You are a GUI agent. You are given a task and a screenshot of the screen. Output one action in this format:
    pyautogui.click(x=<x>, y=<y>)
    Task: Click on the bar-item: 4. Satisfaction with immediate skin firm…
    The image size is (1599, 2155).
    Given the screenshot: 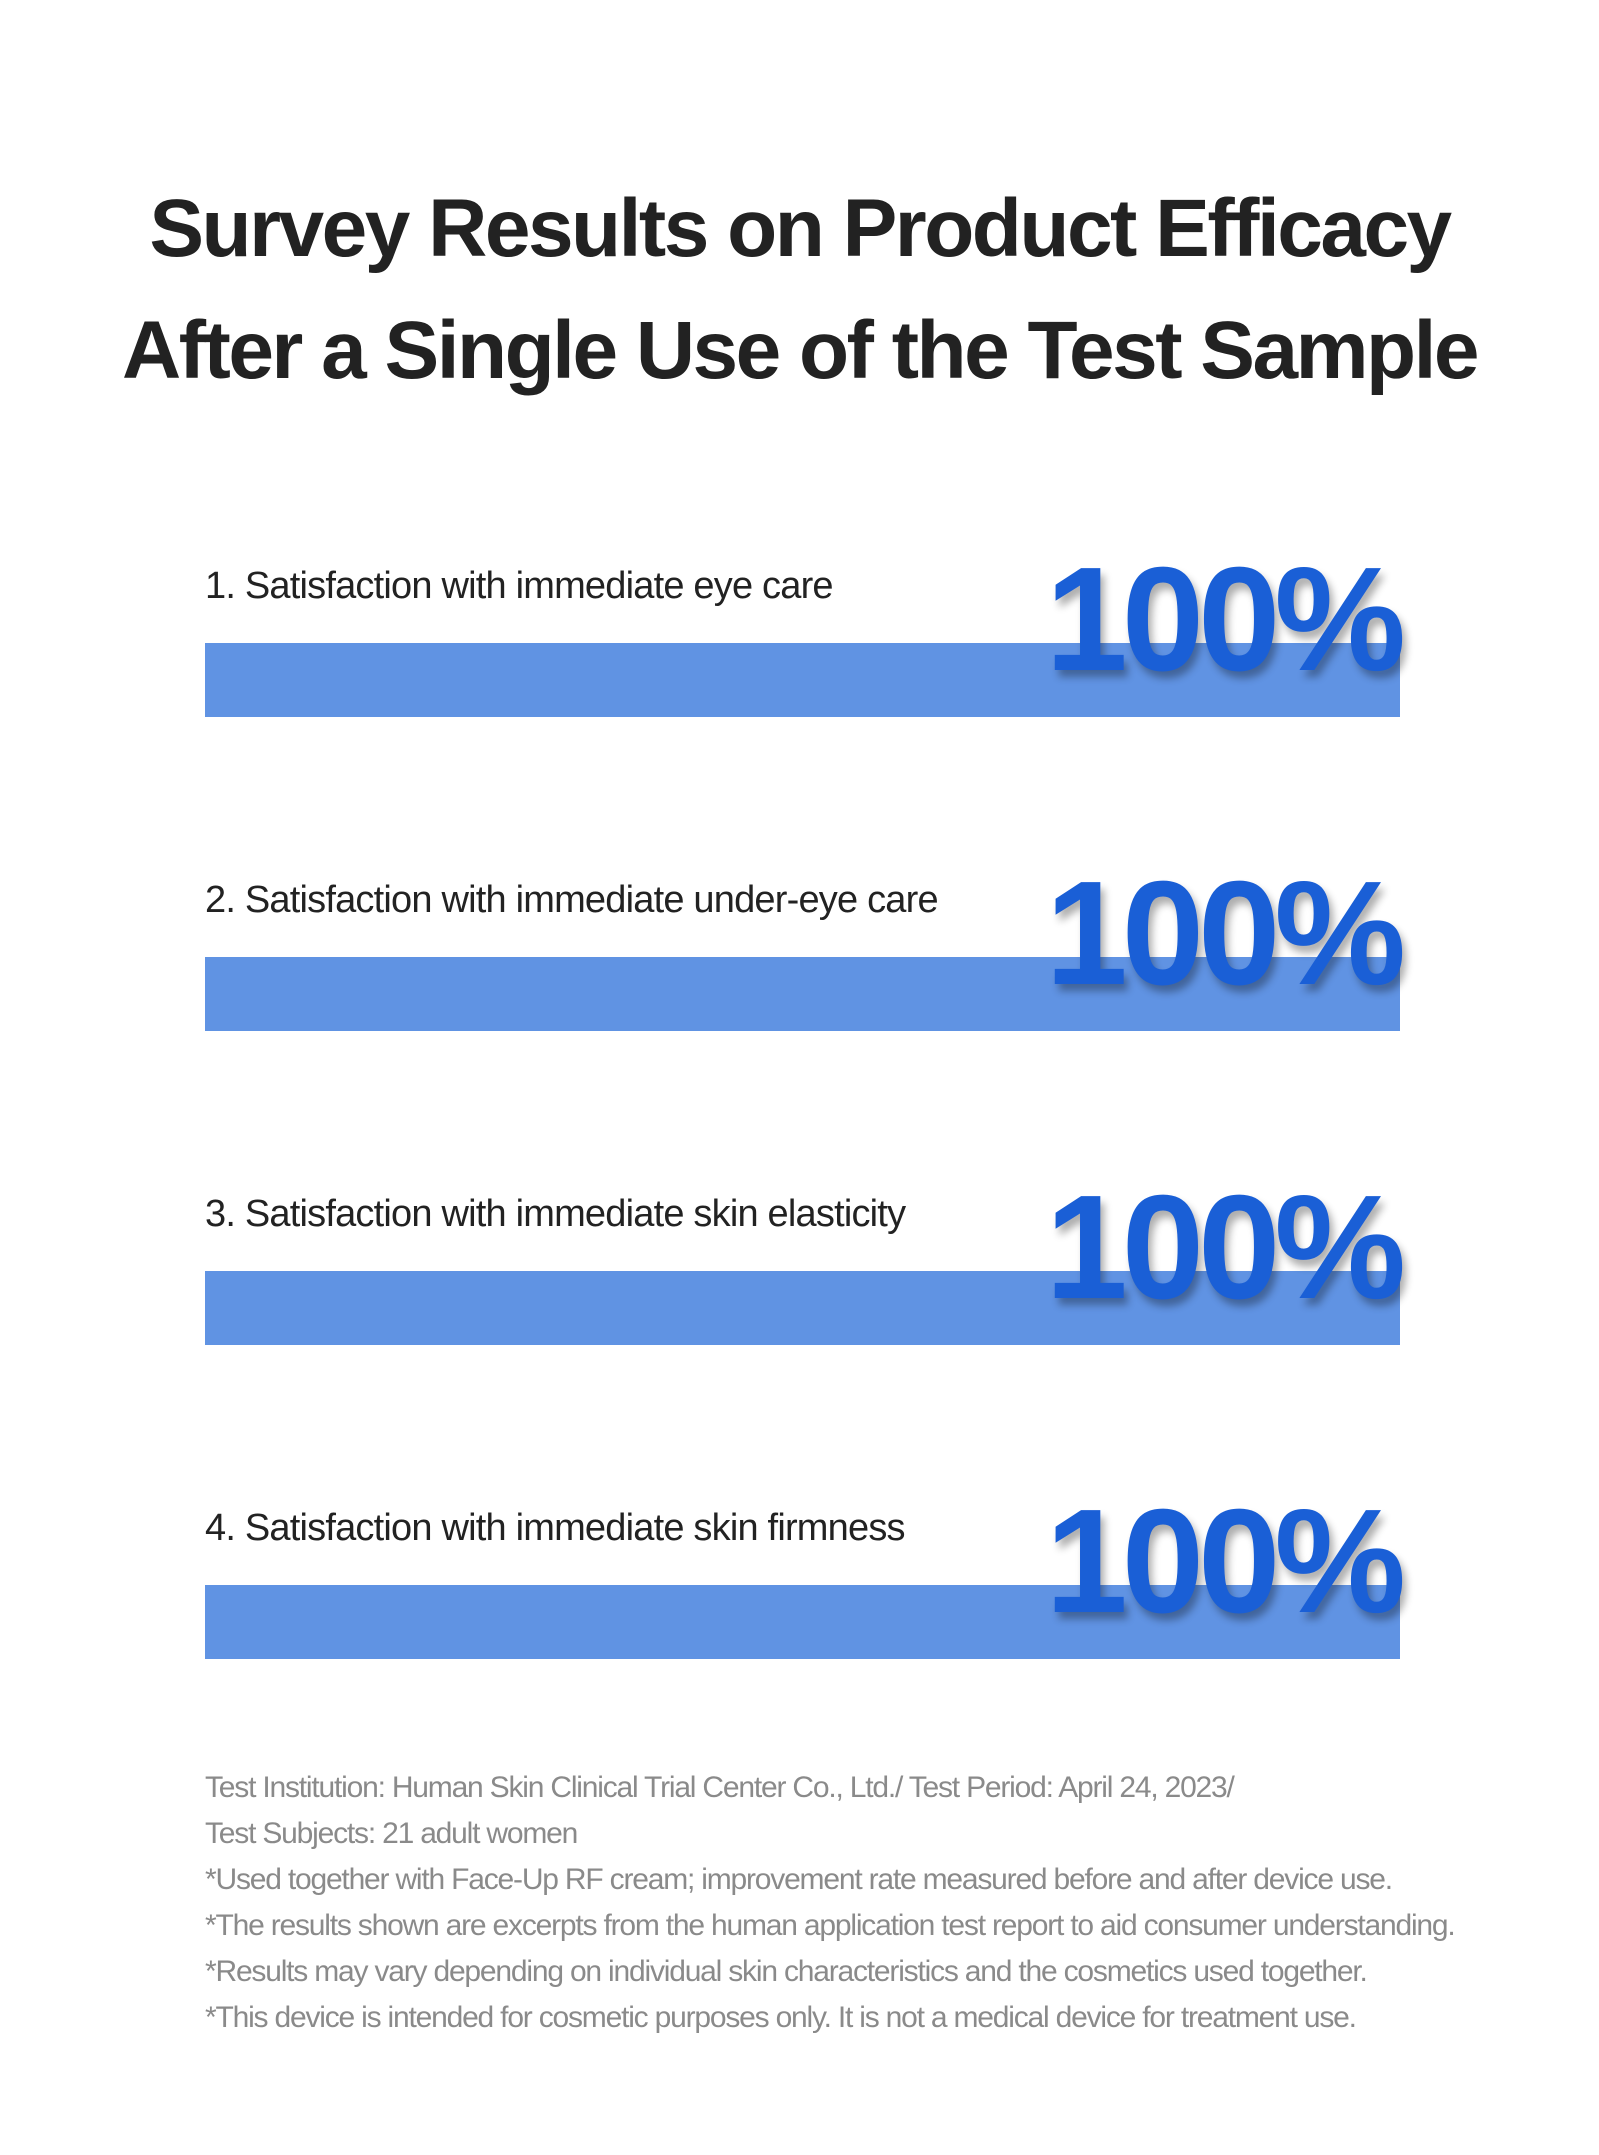 What is the action you would take?
    pyautogui.click(x=805, y=1550)
    